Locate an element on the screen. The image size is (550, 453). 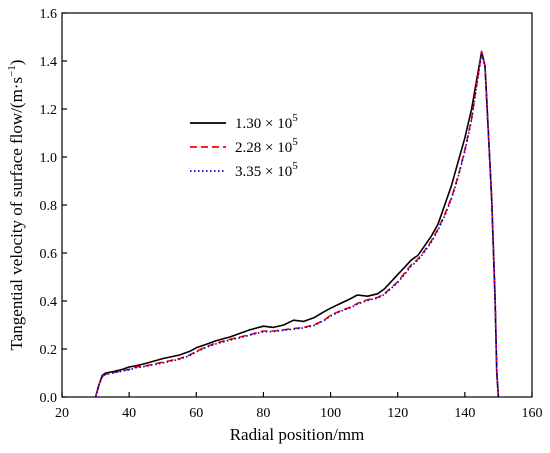
y-axis-title-exponent: −1 is located at coordinates (12, 71).